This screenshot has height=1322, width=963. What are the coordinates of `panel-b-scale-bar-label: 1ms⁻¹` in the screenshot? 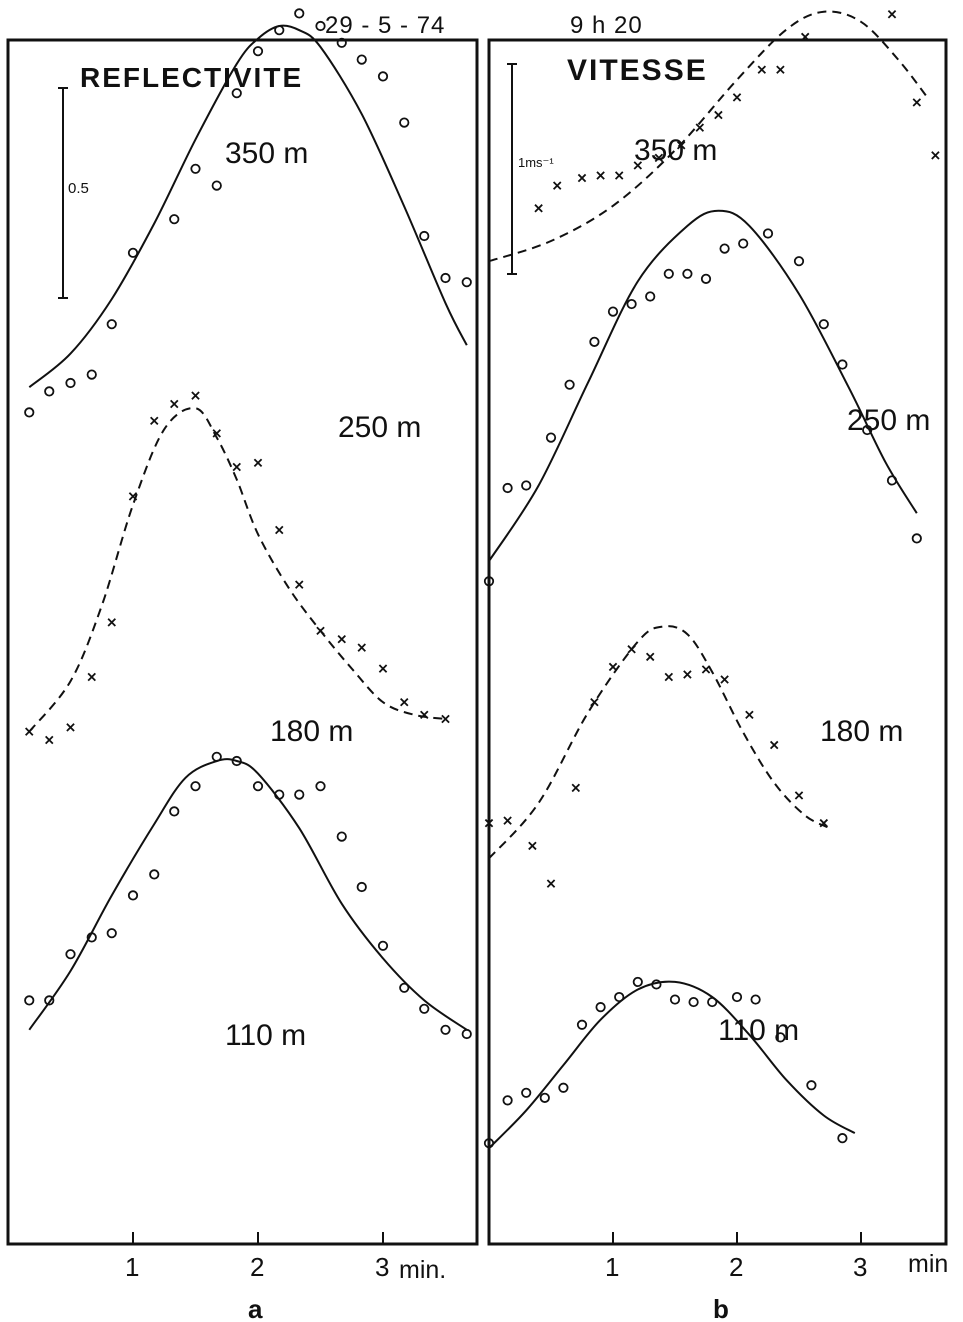 It's located at (536, 162).